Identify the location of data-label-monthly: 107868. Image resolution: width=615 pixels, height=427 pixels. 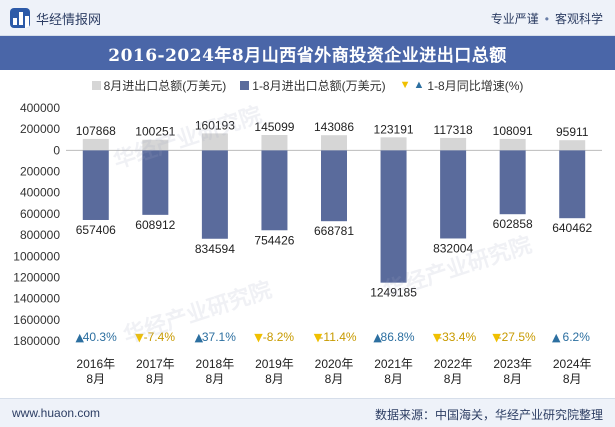
(96, 131).